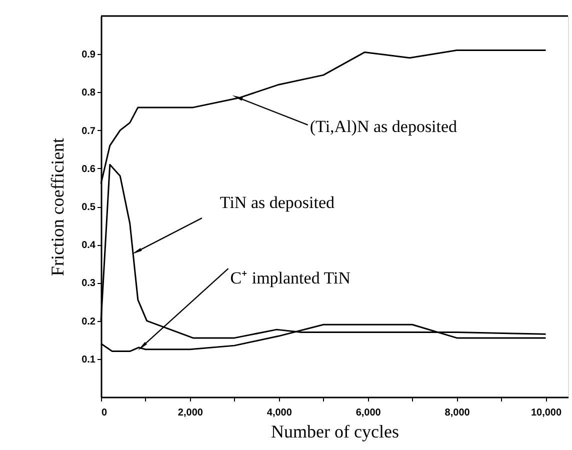 The width and height of the screenshot is (572, 450). I want to click on y-tick-label: 0.4, so click(89, 246).